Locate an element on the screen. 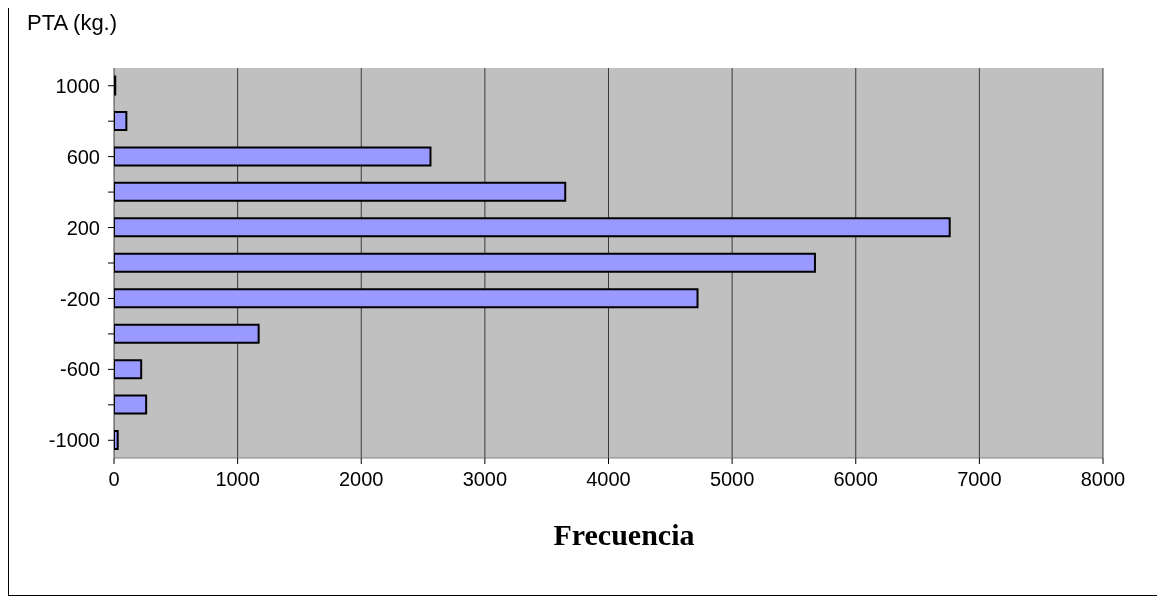 This screenshot has height=604, width=1165. y-tick-label: 200 is located at coordinates (83, 227).